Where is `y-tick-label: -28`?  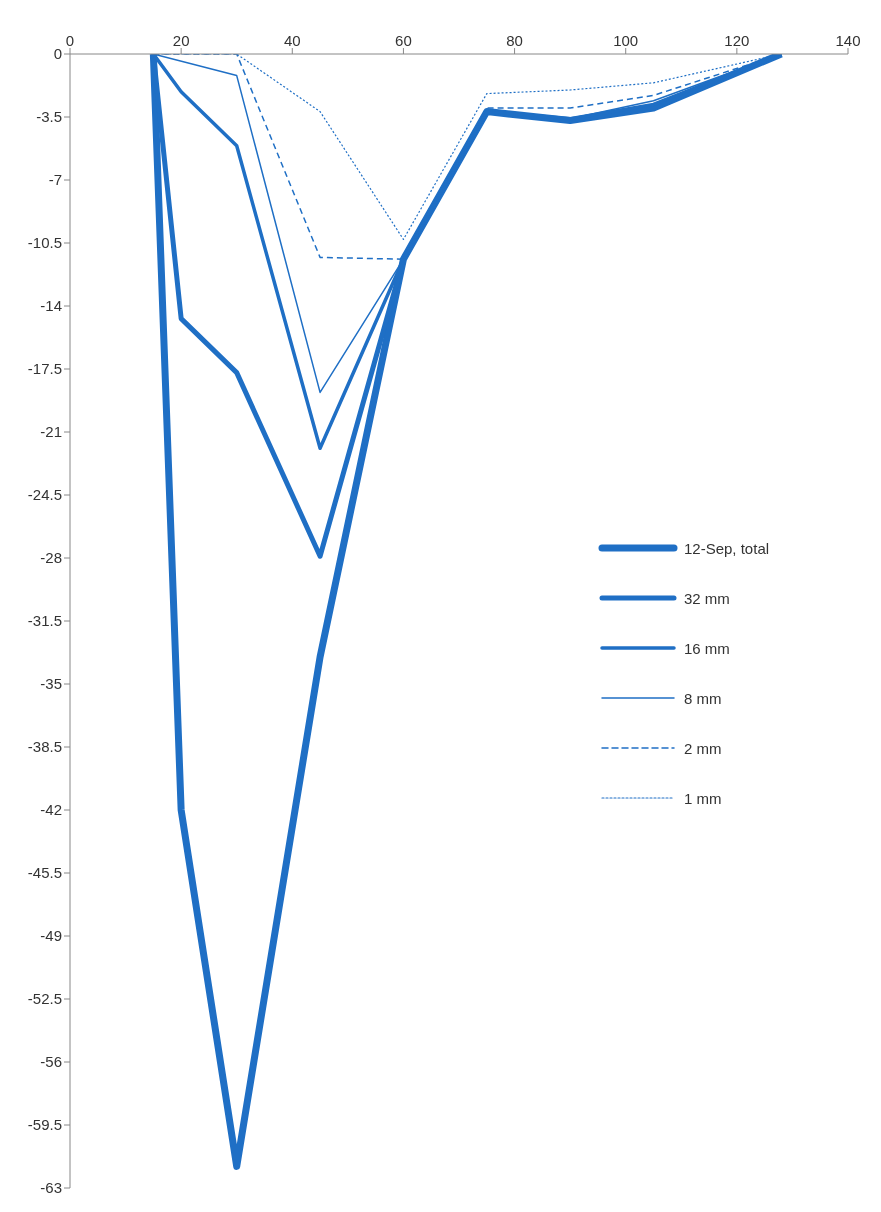 y-tick-label: -28 is located at coordinates (51, 558).